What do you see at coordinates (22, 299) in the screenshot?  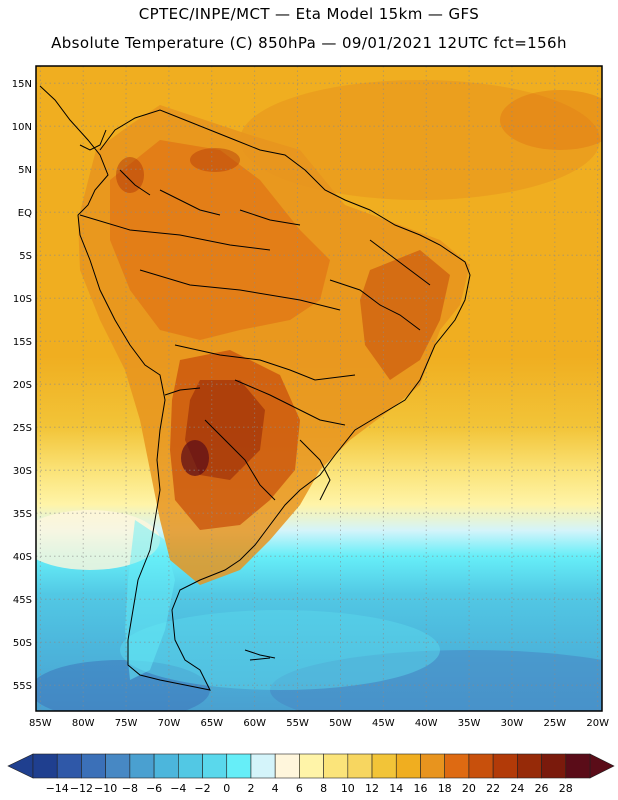 I see `latitude-label: 10S` at bounding box center [22, 299].